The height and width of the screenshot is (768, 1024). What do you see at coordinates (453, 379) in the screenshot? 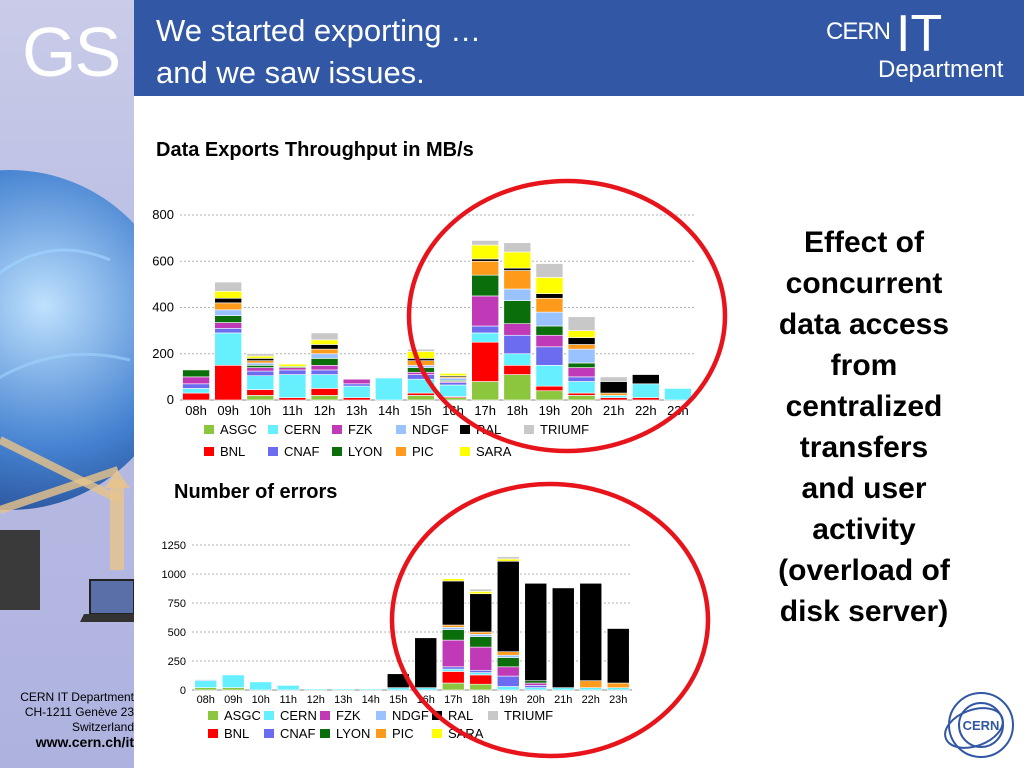
I see `bar-segment-ndgf-16h` at bounding box center [453, 379].